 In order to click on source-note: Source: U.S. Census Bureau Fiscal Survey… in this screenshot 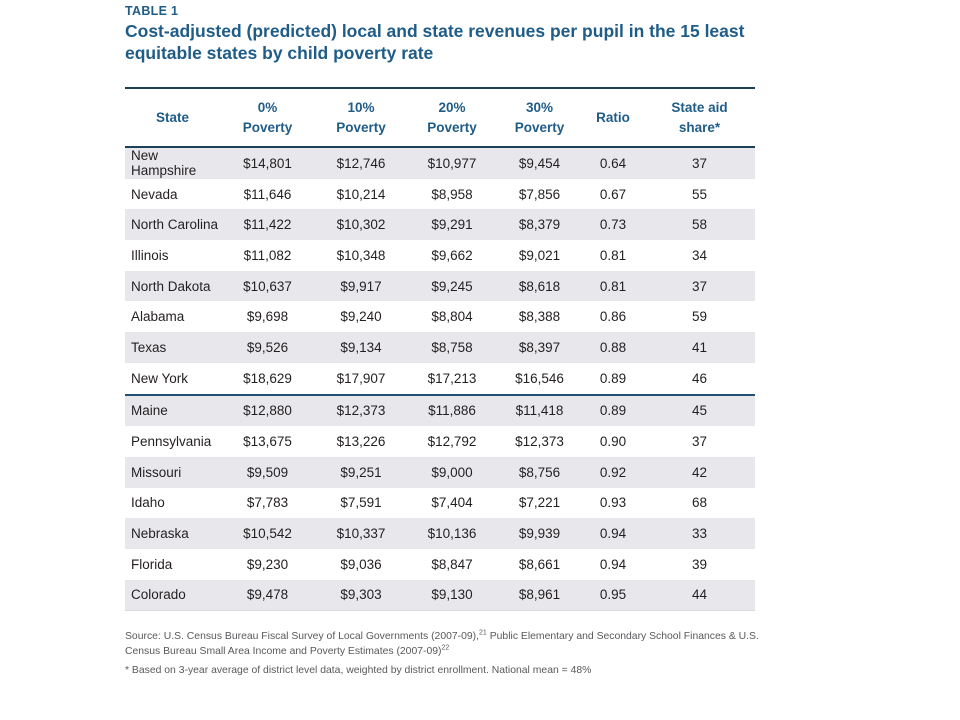, I will do `click(449, 644)`.